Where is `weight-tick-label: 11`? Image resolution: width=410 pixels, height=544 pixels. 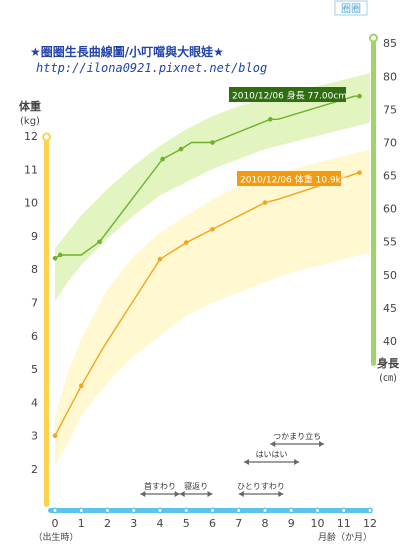
weight-tick-label: 11 is located at coordinates (31, 169).